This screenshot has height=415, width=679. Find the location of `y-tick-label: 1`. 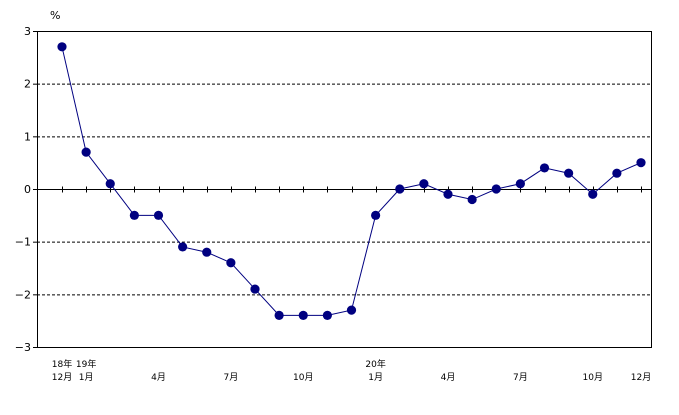

y-tick-label: 1 is located at coordinates (27, 136).